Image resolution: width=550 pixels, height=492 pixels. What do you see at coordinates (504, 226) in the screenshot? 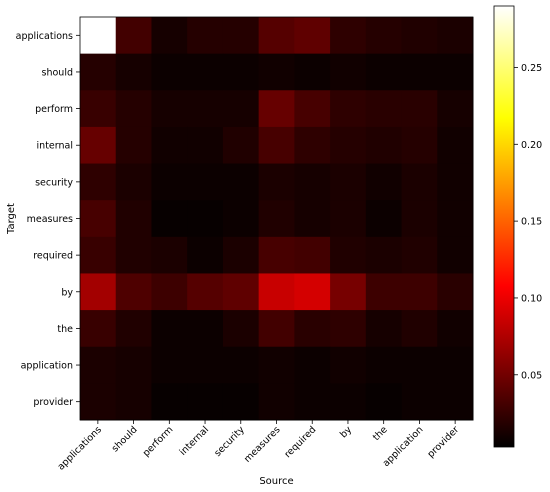
I see `colorbar` at bounding box center [504, 226].